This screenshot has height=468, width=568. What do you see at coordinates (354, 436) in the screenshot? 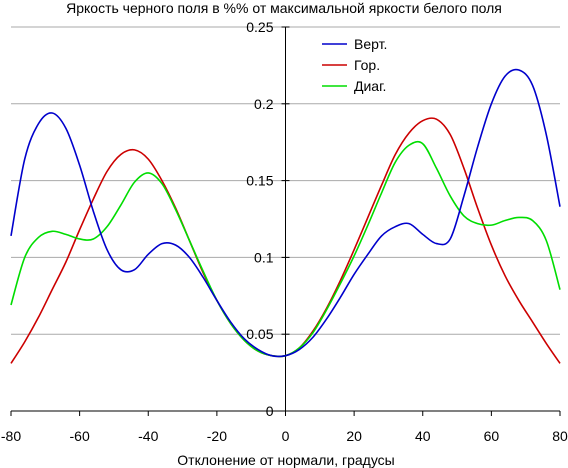
I see `x-tick-label: 20` at bounding box center [354, 436].